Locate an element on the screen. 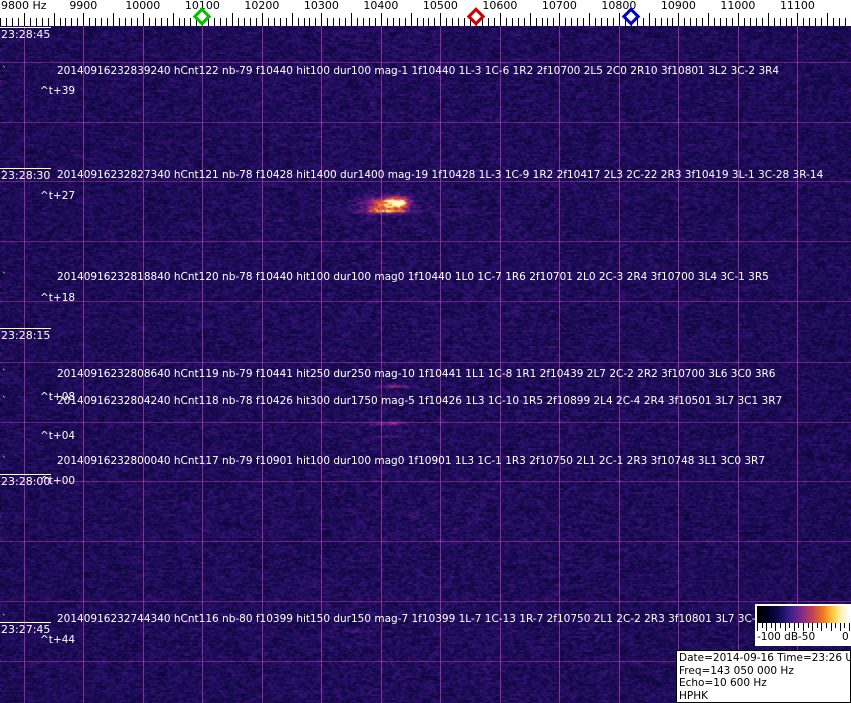  event-time-offset-marker: ^t+44 is located at coordinates (58, 640).